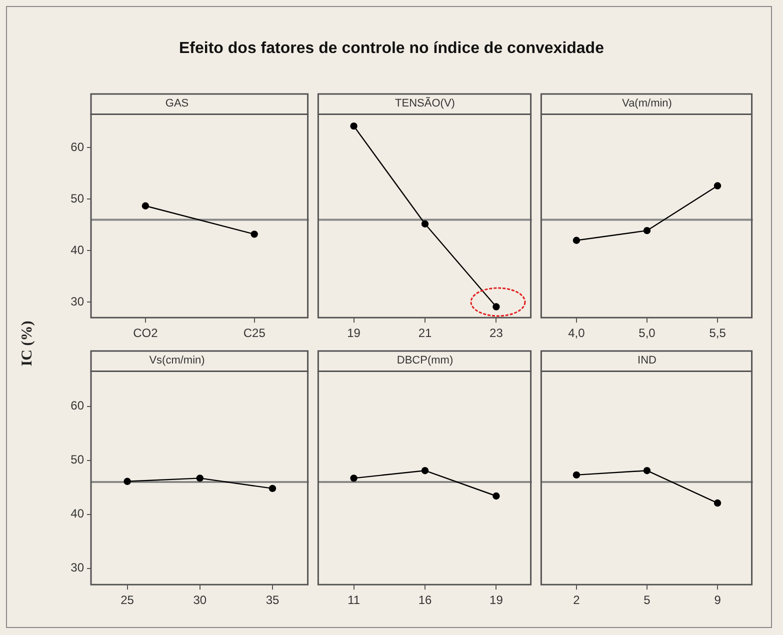  I want to click on x-tick-label: 11, so click(354, 600).